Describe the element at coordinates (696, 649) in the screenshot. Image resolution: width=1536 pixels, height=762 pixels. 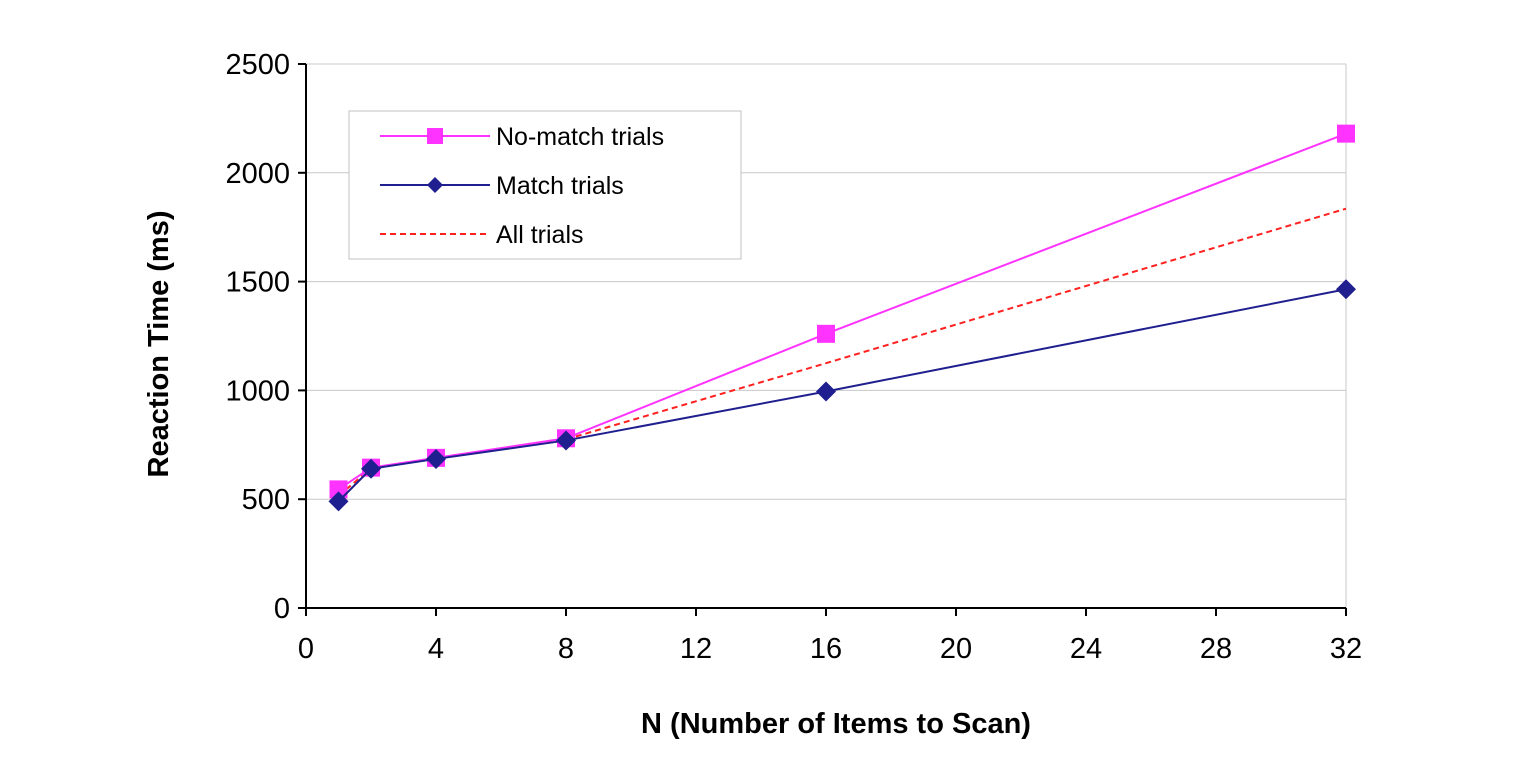
I see `x-tick-label: 12` at that location.